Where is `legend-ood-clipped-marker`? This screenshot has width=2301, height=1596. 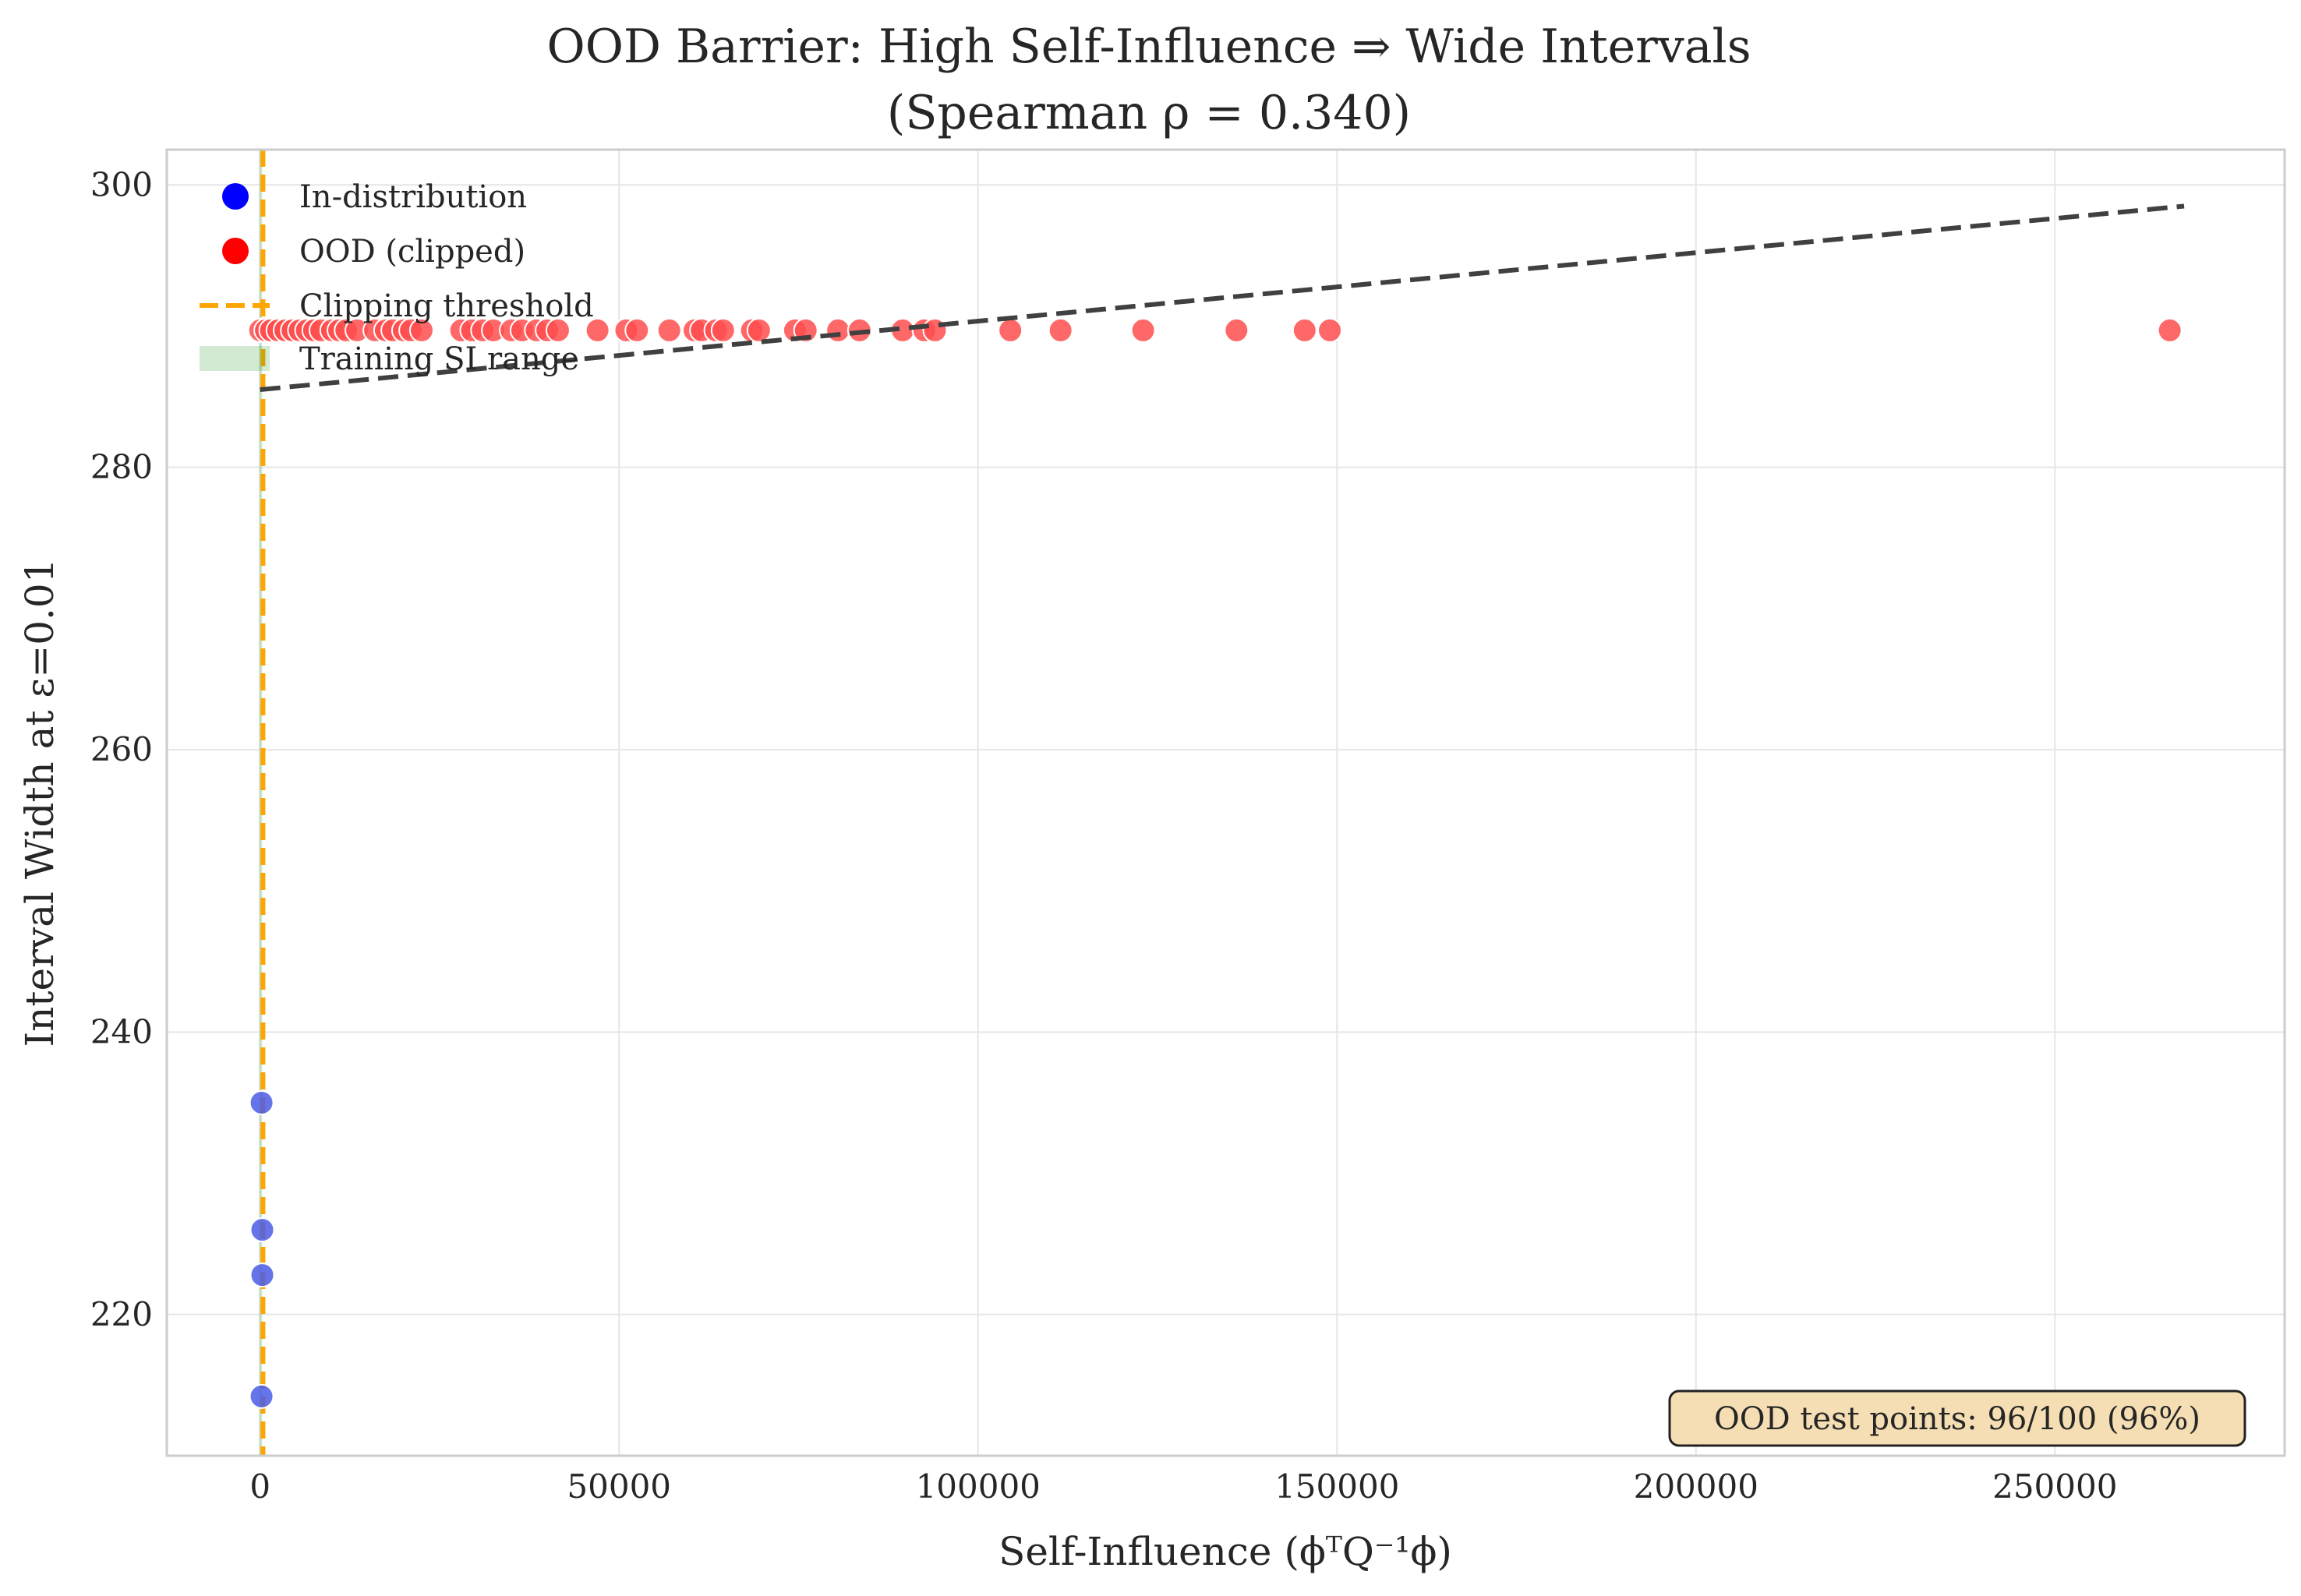
legend-ood-clipped-marker is located at coordinates (235, 251).